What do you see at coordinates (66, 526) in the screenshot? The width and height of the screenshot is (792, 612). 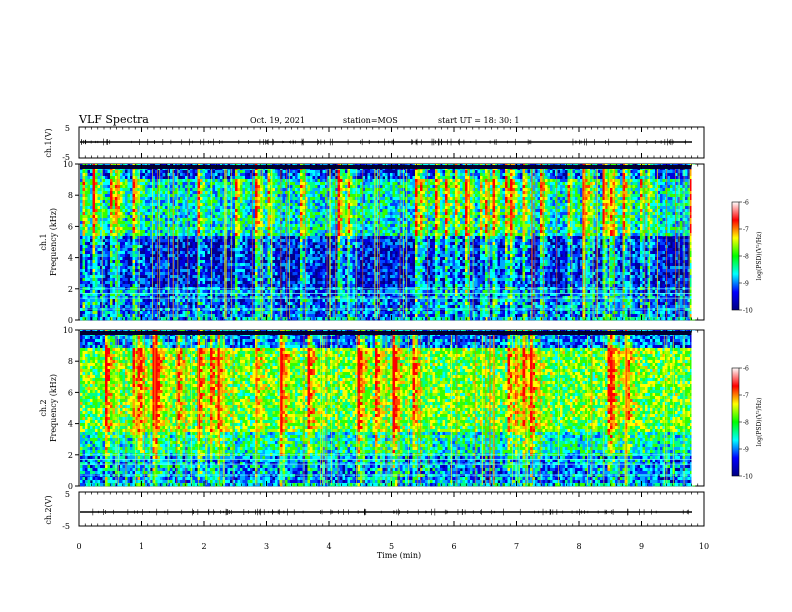 I see `ch2-ytick-bottom: -5` at bounding box center [66, 526].